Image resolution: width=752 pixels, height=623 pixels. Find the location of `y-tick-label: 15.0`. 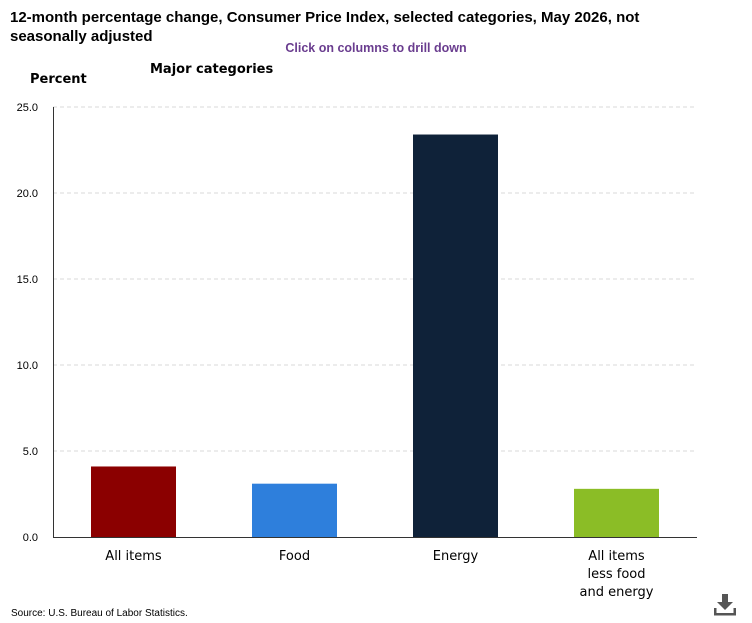

y-tick-label: 15.0 is located at coordinates (27, 280).